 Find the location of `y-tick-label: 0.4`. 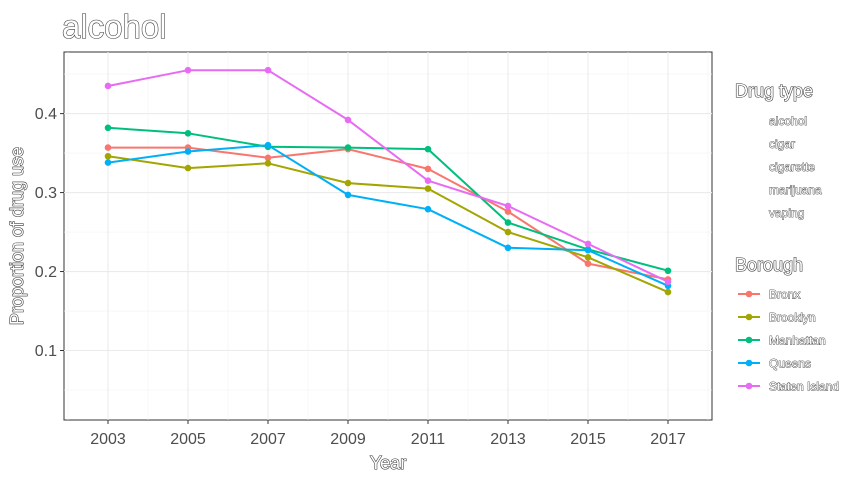

y-tick-label: 0.4 is located at coordinates (46, 114).